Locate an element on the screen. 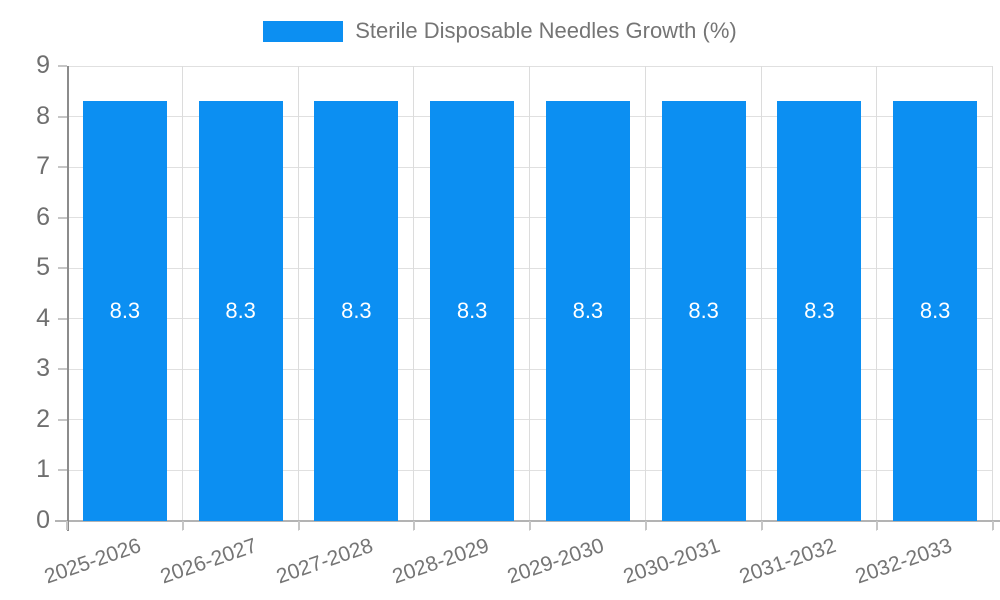 Image resolution: width=1000 pixels, height=600 pixels. y-tick-label: 3 is located at coordinates (43, 368).